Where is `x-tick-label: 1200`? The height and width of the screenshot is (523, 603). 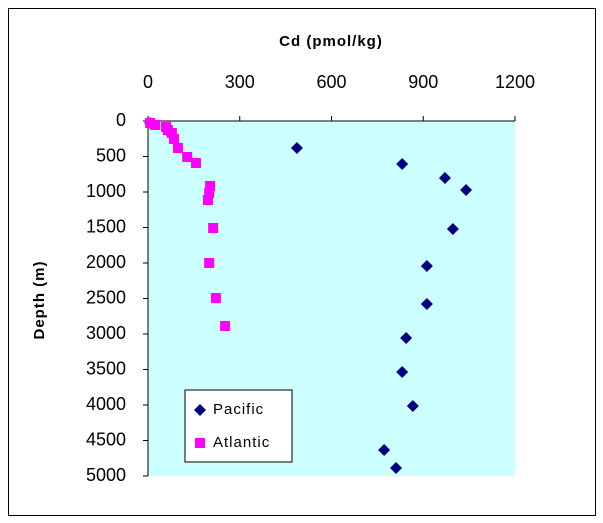 x-tick-label: 1200 is located at coordinates (515, 82).